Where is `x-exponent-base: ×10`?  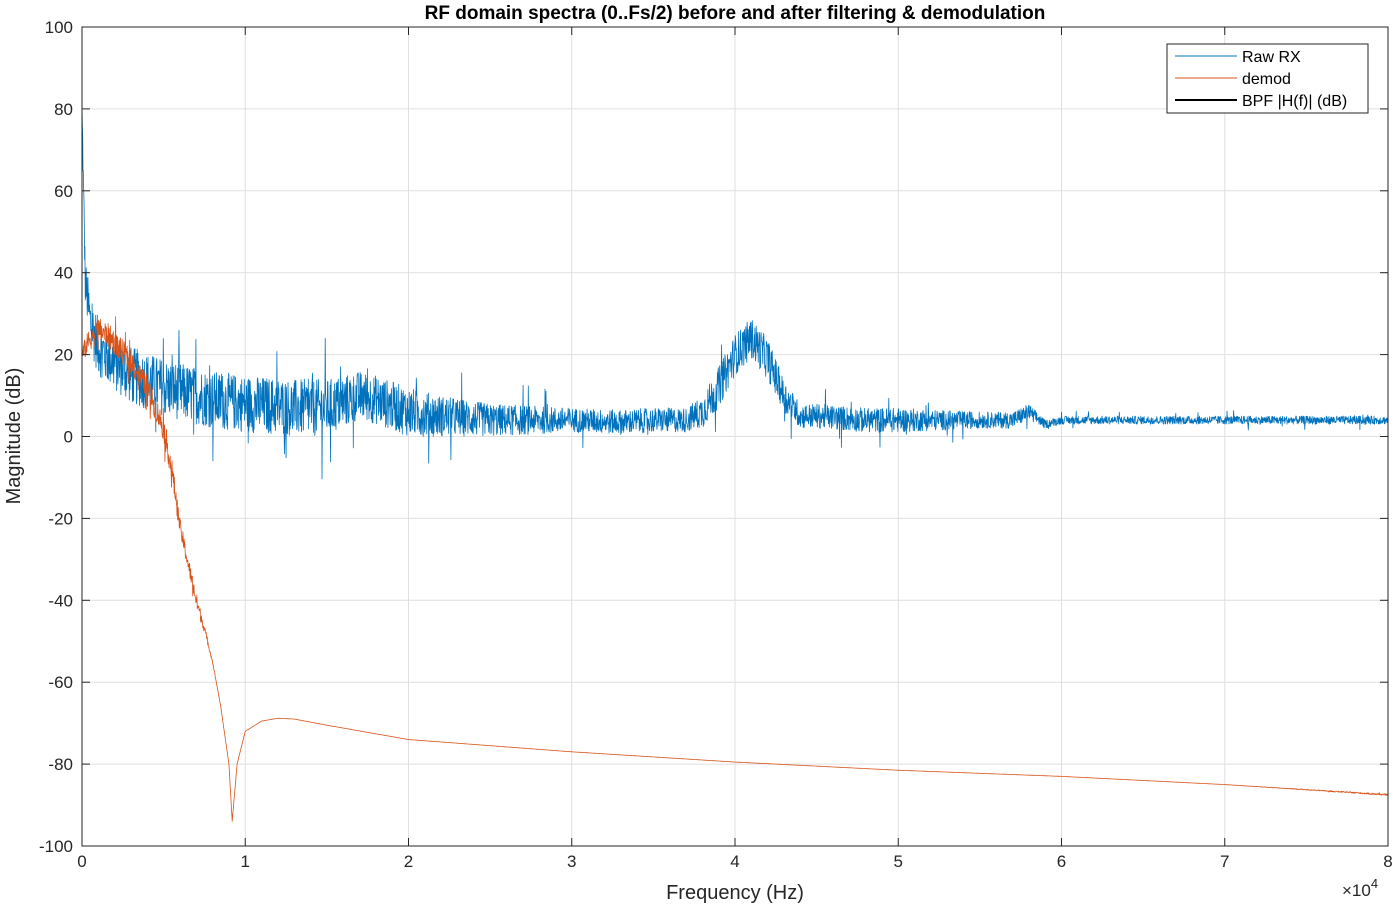 x-exponent-base: ×10 is located at coordinates (1356, 890).